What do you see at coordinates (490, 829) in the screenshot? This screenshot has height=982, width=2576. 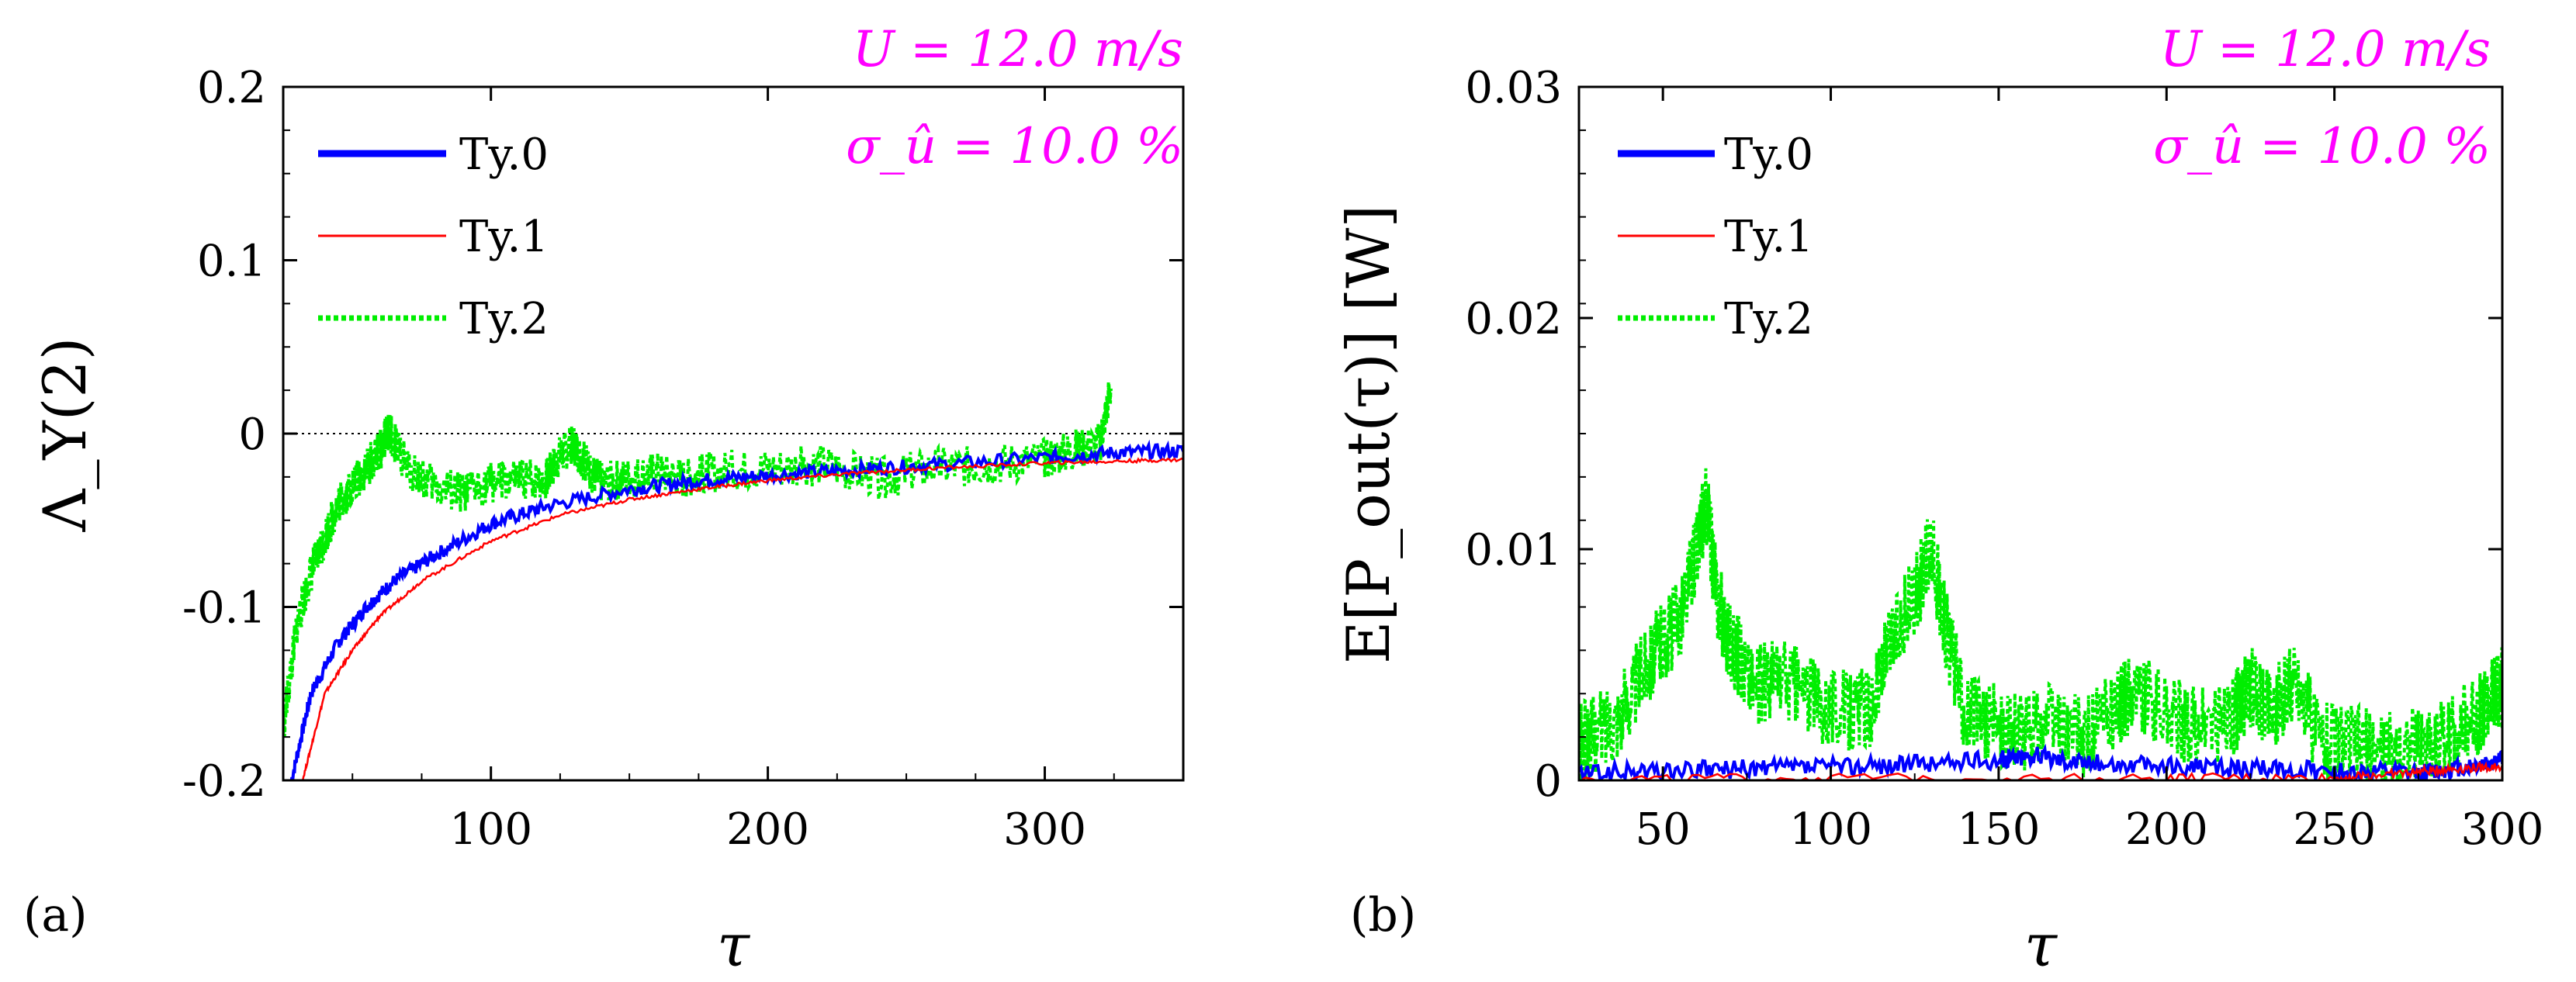 I see `panel-a-xtick-label: 100` at bounding box center [490, 829].